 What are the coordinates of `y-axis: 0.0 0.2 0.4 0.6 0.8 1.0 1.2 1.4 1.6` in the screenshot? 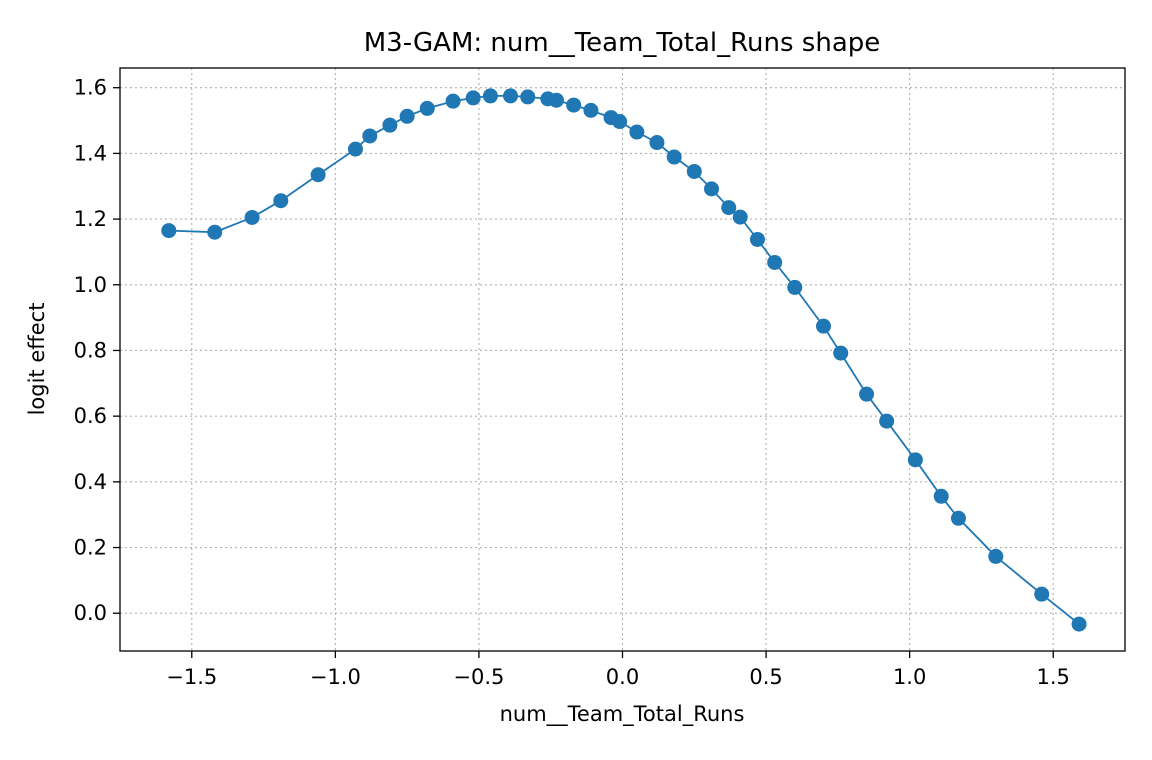 It's located at (97, 350).